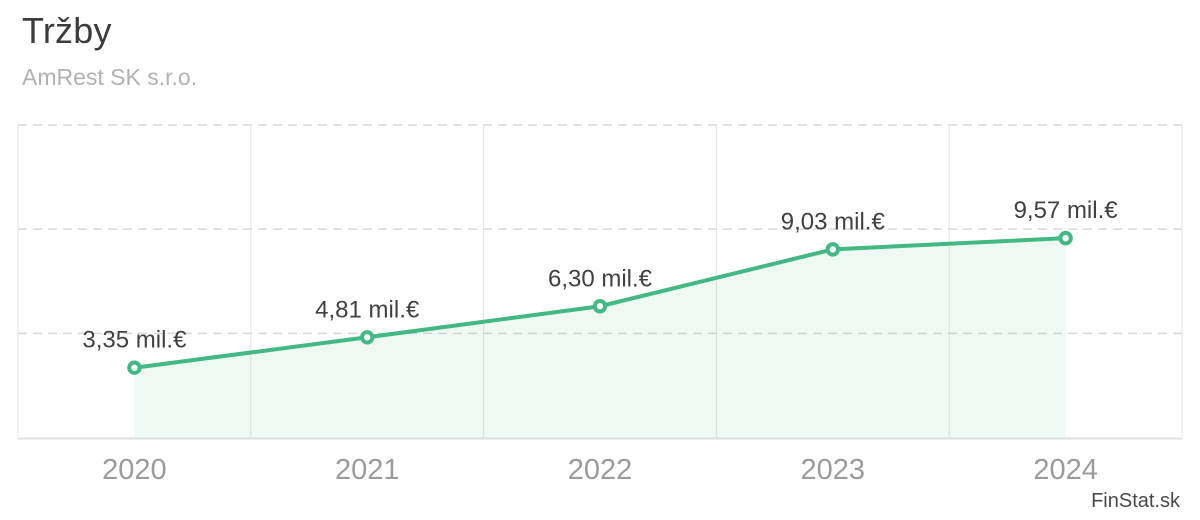 Image resolution: width=1200 pixels, height=520 pixels. Describe the element at coordinates (1065, 470) in the screenshot. I see `x-axis-label-2024: 2024` at that location.